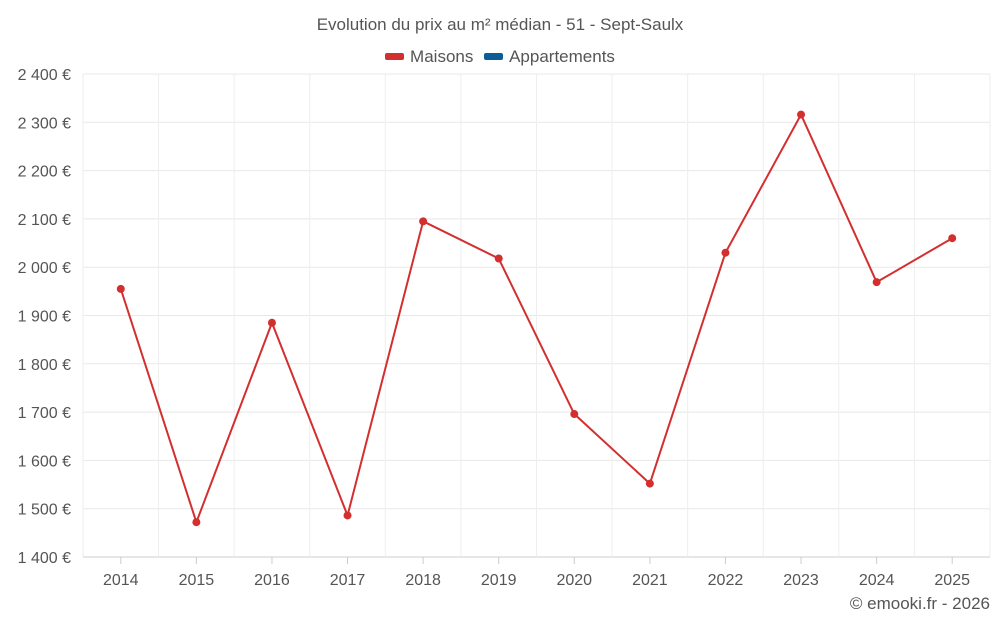  What do you see at coordinates (44, 123) in the screenshot?
I see `y-tick-label: 2 300 €` at bounding box center [44, 123].